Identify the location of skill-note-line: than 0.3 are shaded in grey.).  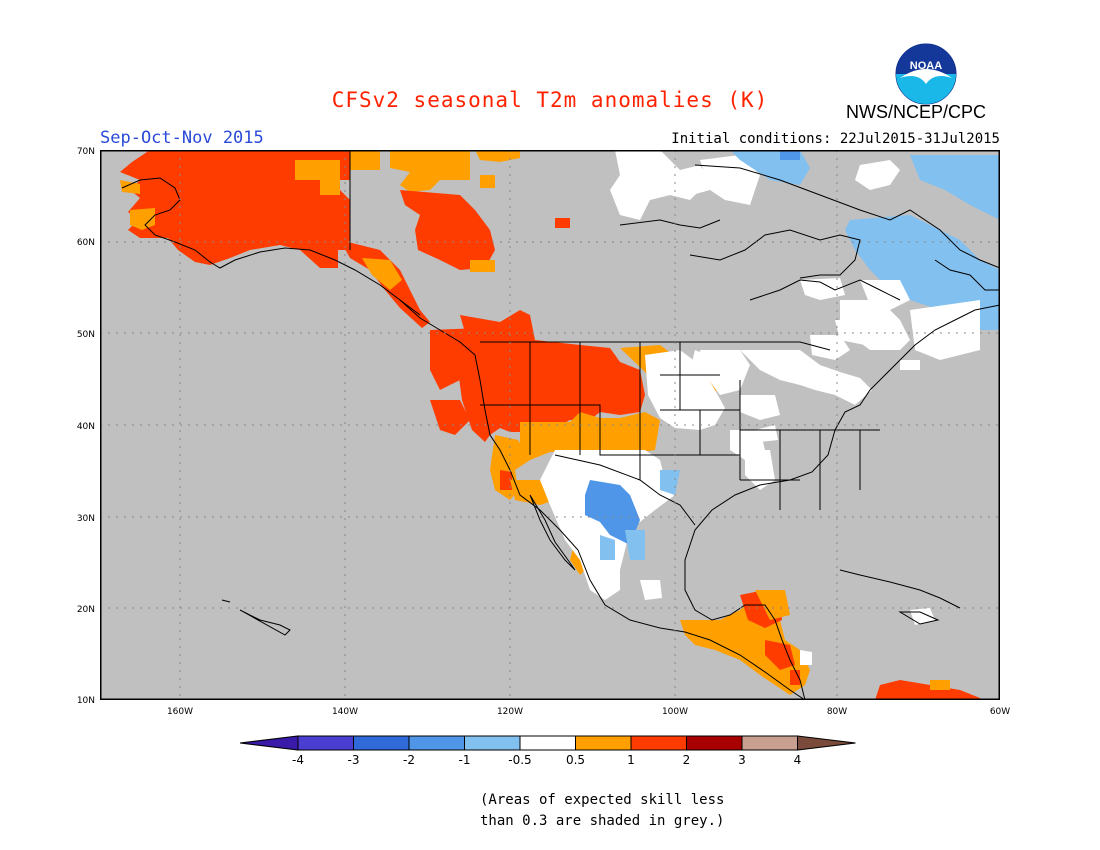
(602, 821).